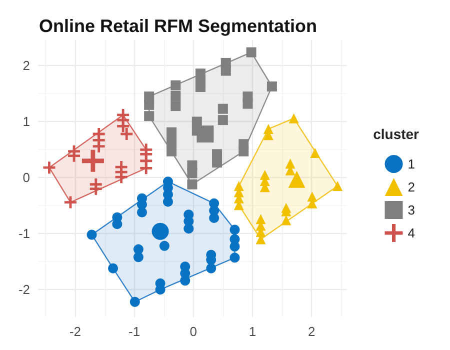  I want to click on y-tick-label: -1, so click(24, 234).